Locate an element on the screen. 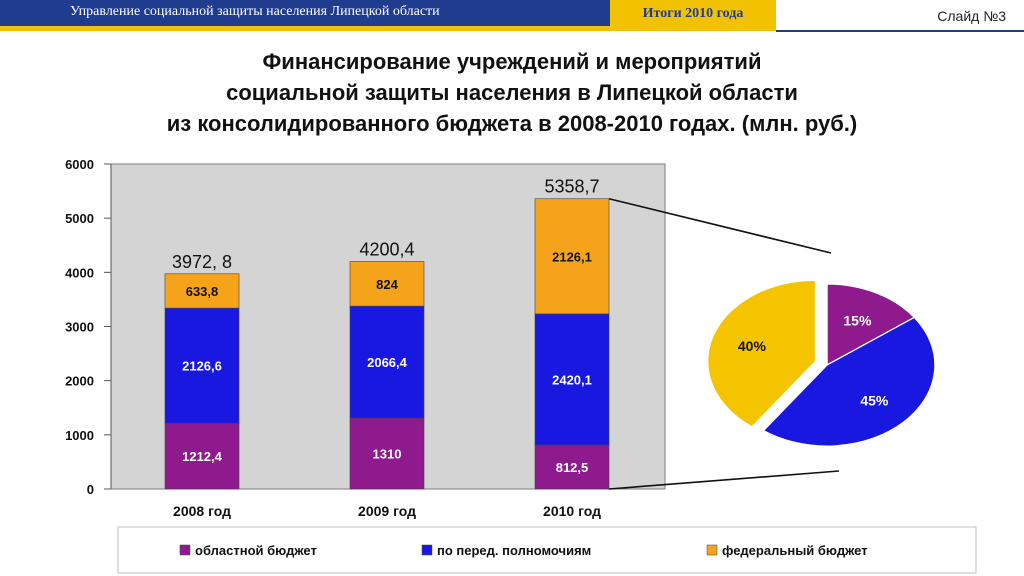  bar-segment-label: 2126,1 is located at coordinates (572, 256).